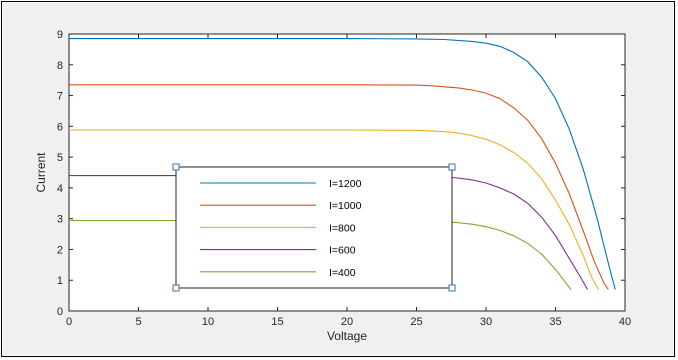 The width and height of the screenshot is (678, 360). I want to click on y-tick-label: 1, so click(60, 281).